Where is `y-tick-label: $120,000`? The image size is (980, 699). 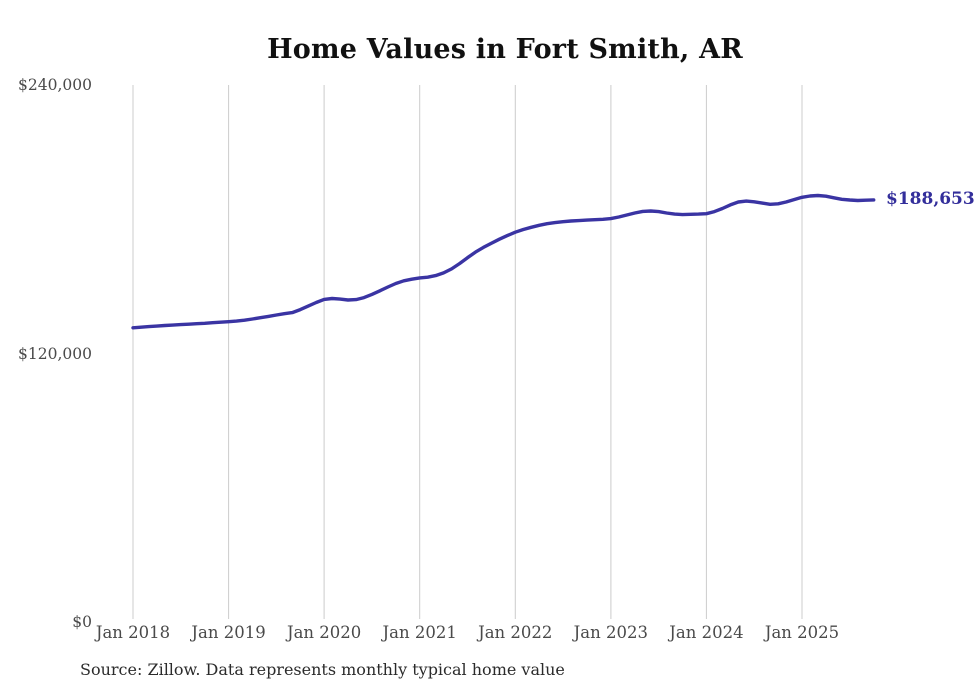
y-tick-label: $120,000 is located at coordinates (55, 353).